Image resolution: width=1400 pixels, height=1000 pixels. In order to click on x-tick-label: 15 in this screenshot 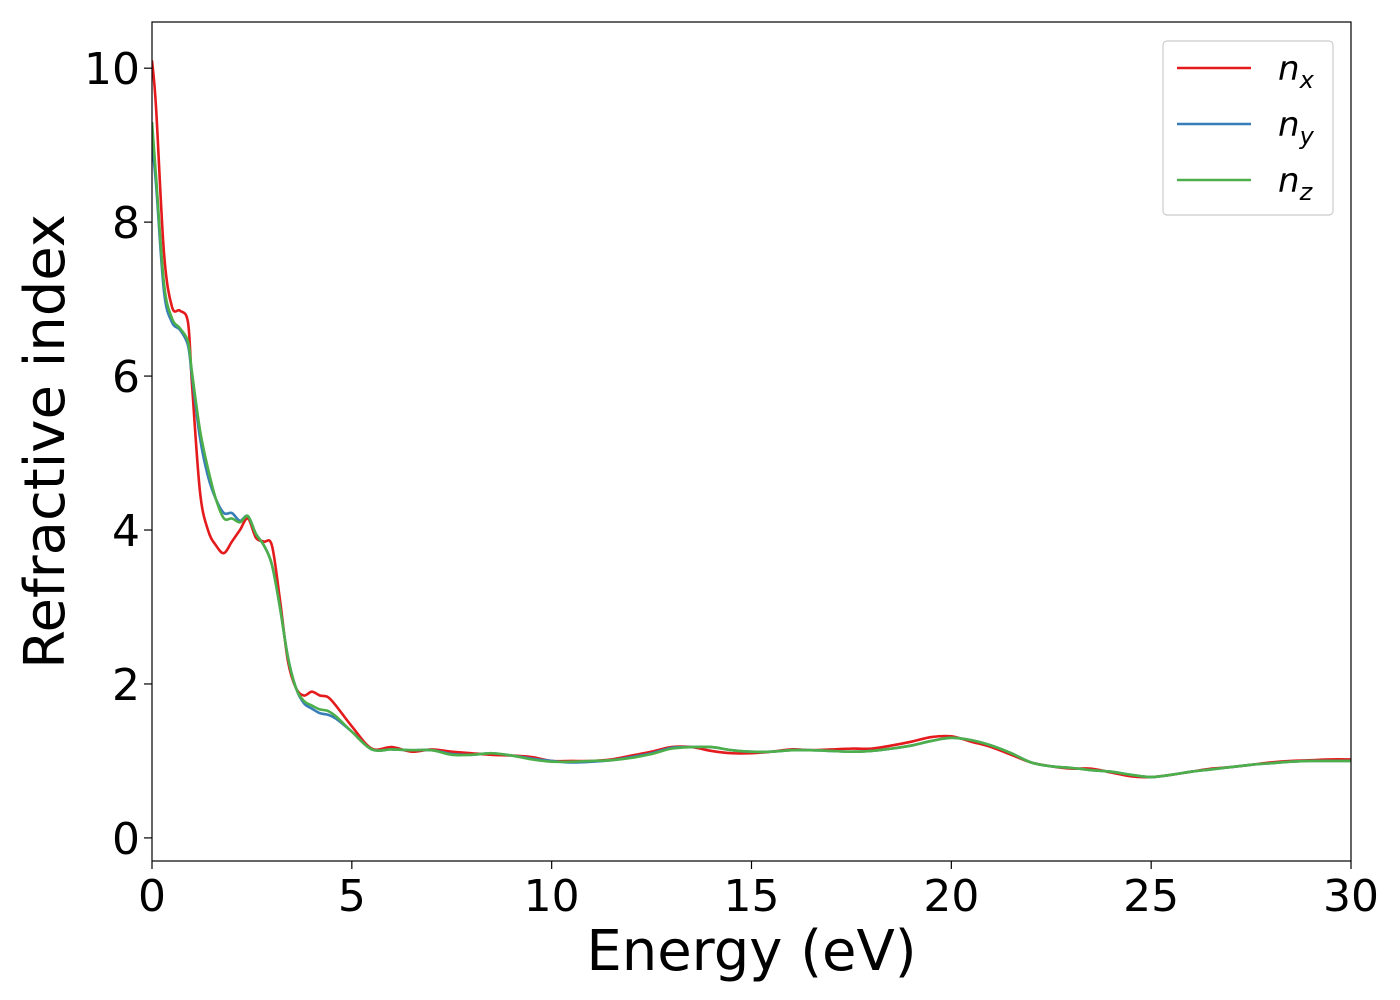, I will do `click(752, 896)`.